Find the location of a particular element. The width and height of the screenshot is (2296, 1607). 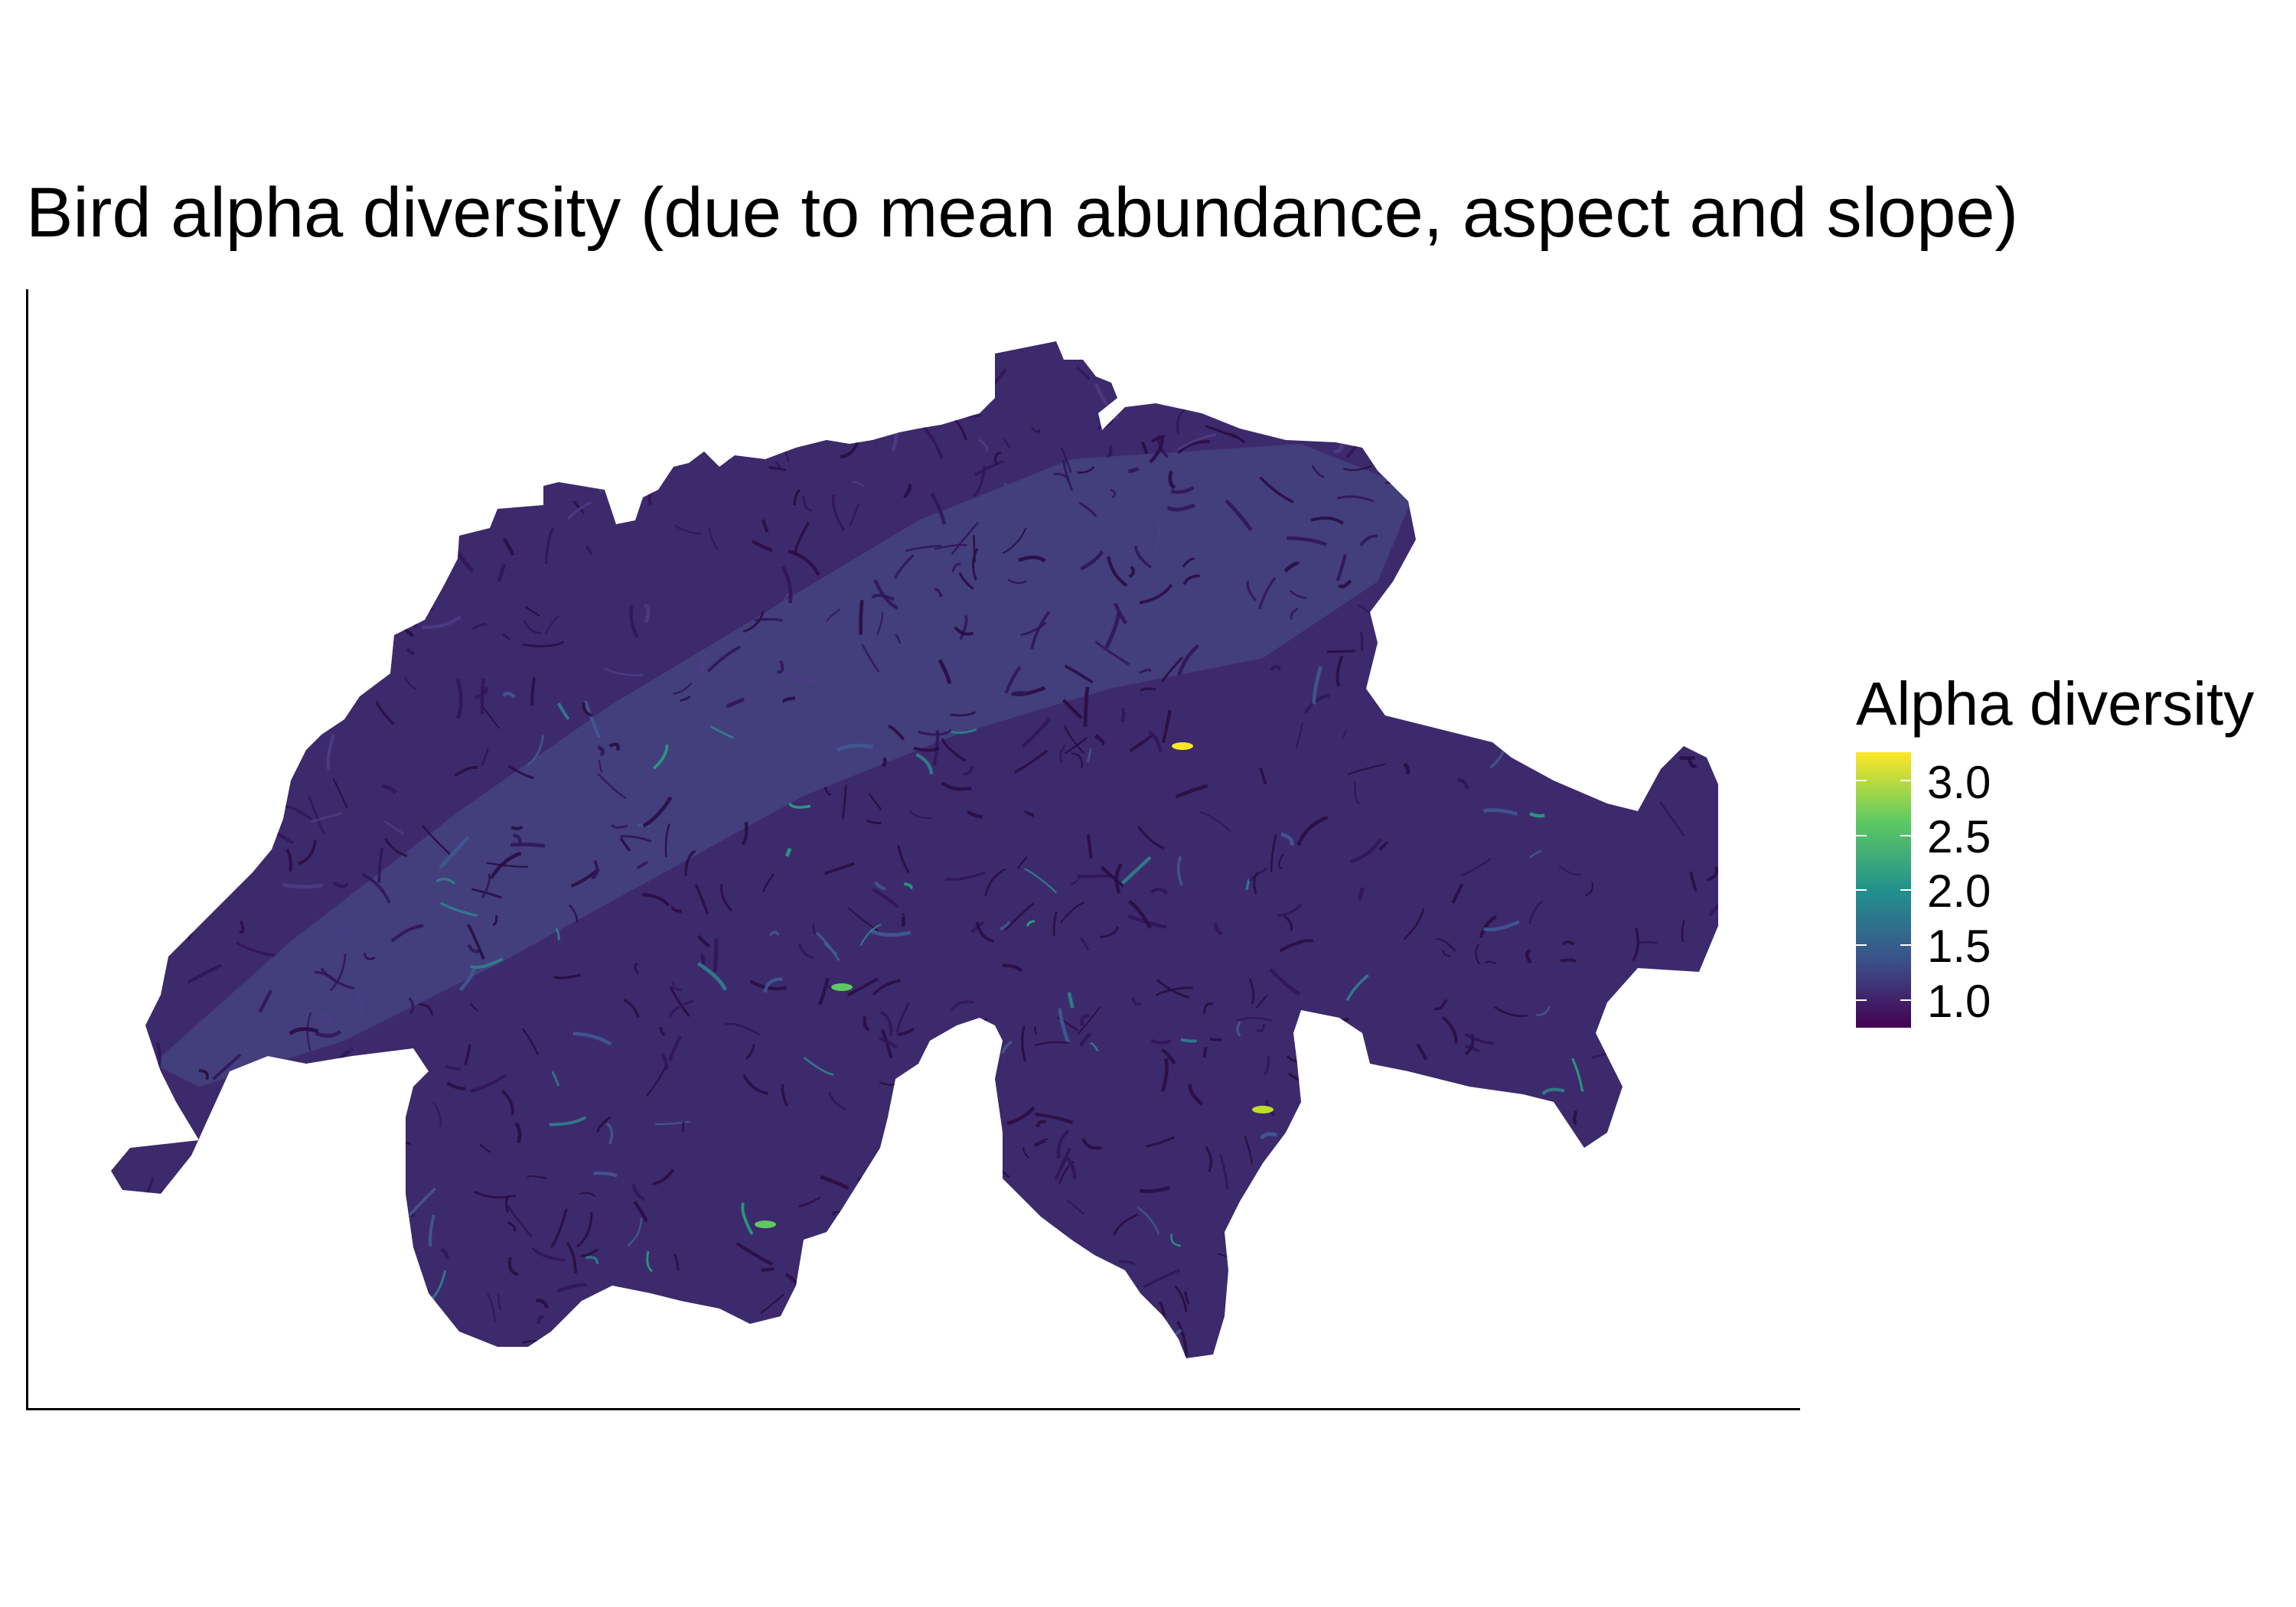

legend-tick-mark is located at coordinates (1861, 835).